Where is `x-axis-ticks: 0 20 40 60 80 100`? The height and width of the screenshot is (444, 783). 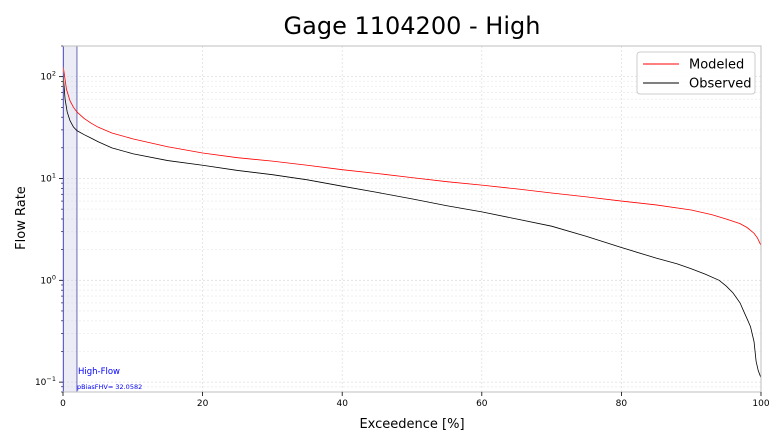
x-axis-ticks: 0 20 40 60 80 100 is located at coordinates (415, 400).